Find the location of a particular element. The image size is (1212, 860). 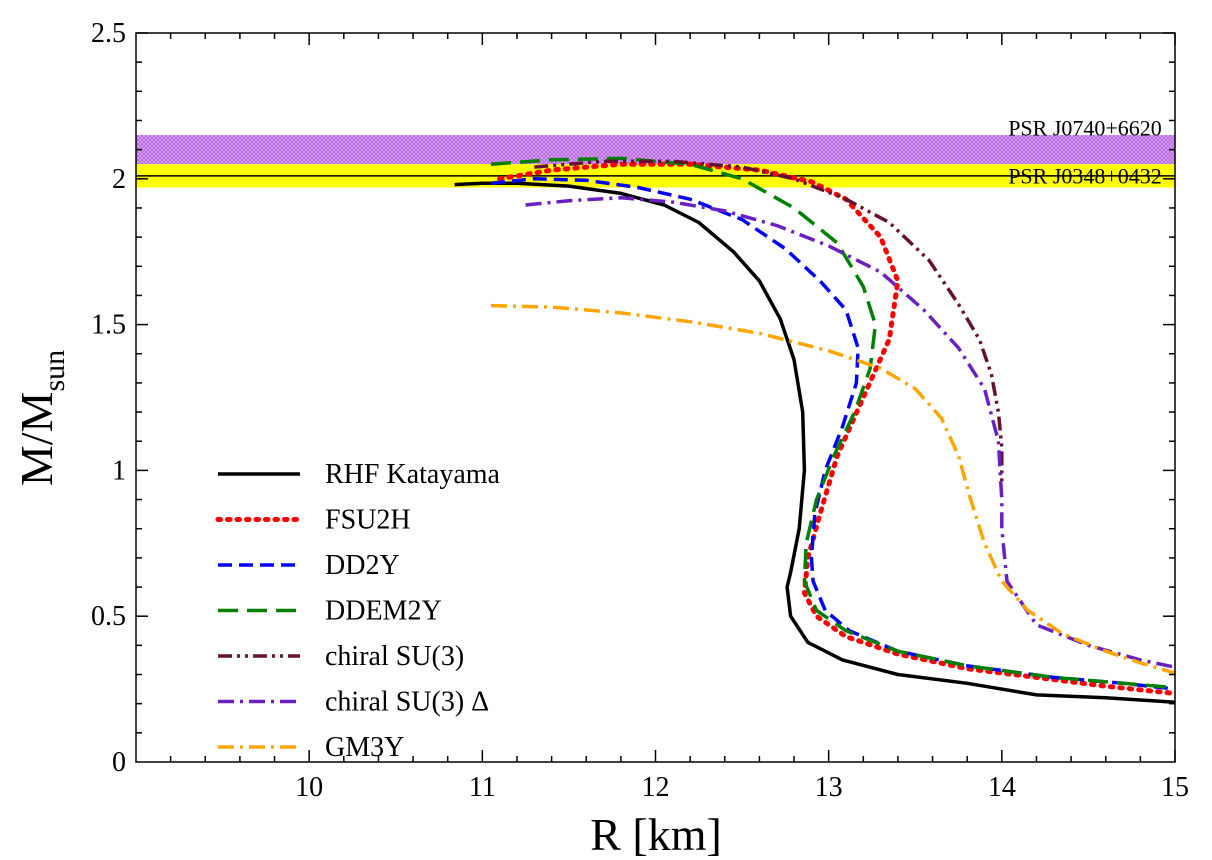

band-label-1: PSR J0348+0432 is located at coordinates (1085, 176).